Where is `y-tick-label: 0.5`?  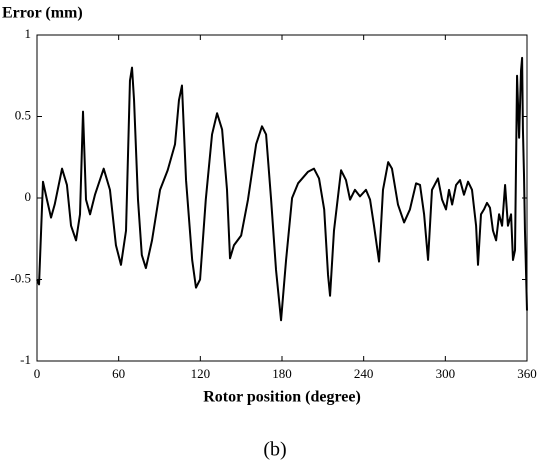 y-tick-label: 0.5 is located at coordinates (23, 114).